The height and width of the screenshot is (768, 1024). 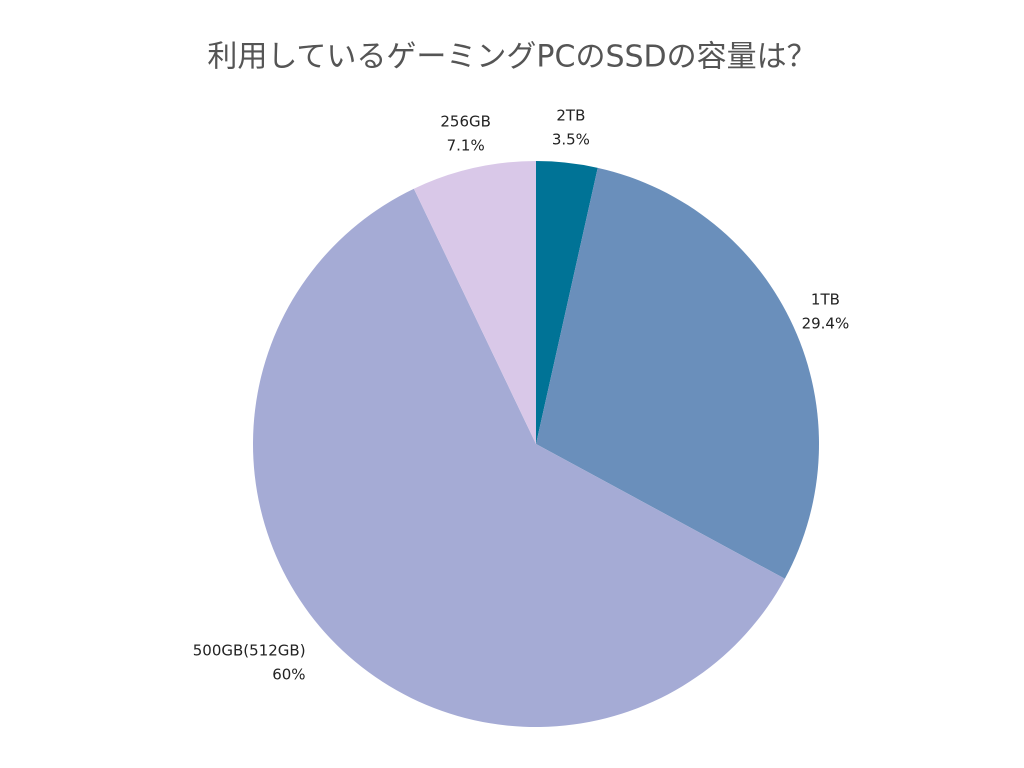 What do you see at coordinates (288, 675) in the screenshot?
I see `slice-value-label: 60%` at bounding box center [288, 675].